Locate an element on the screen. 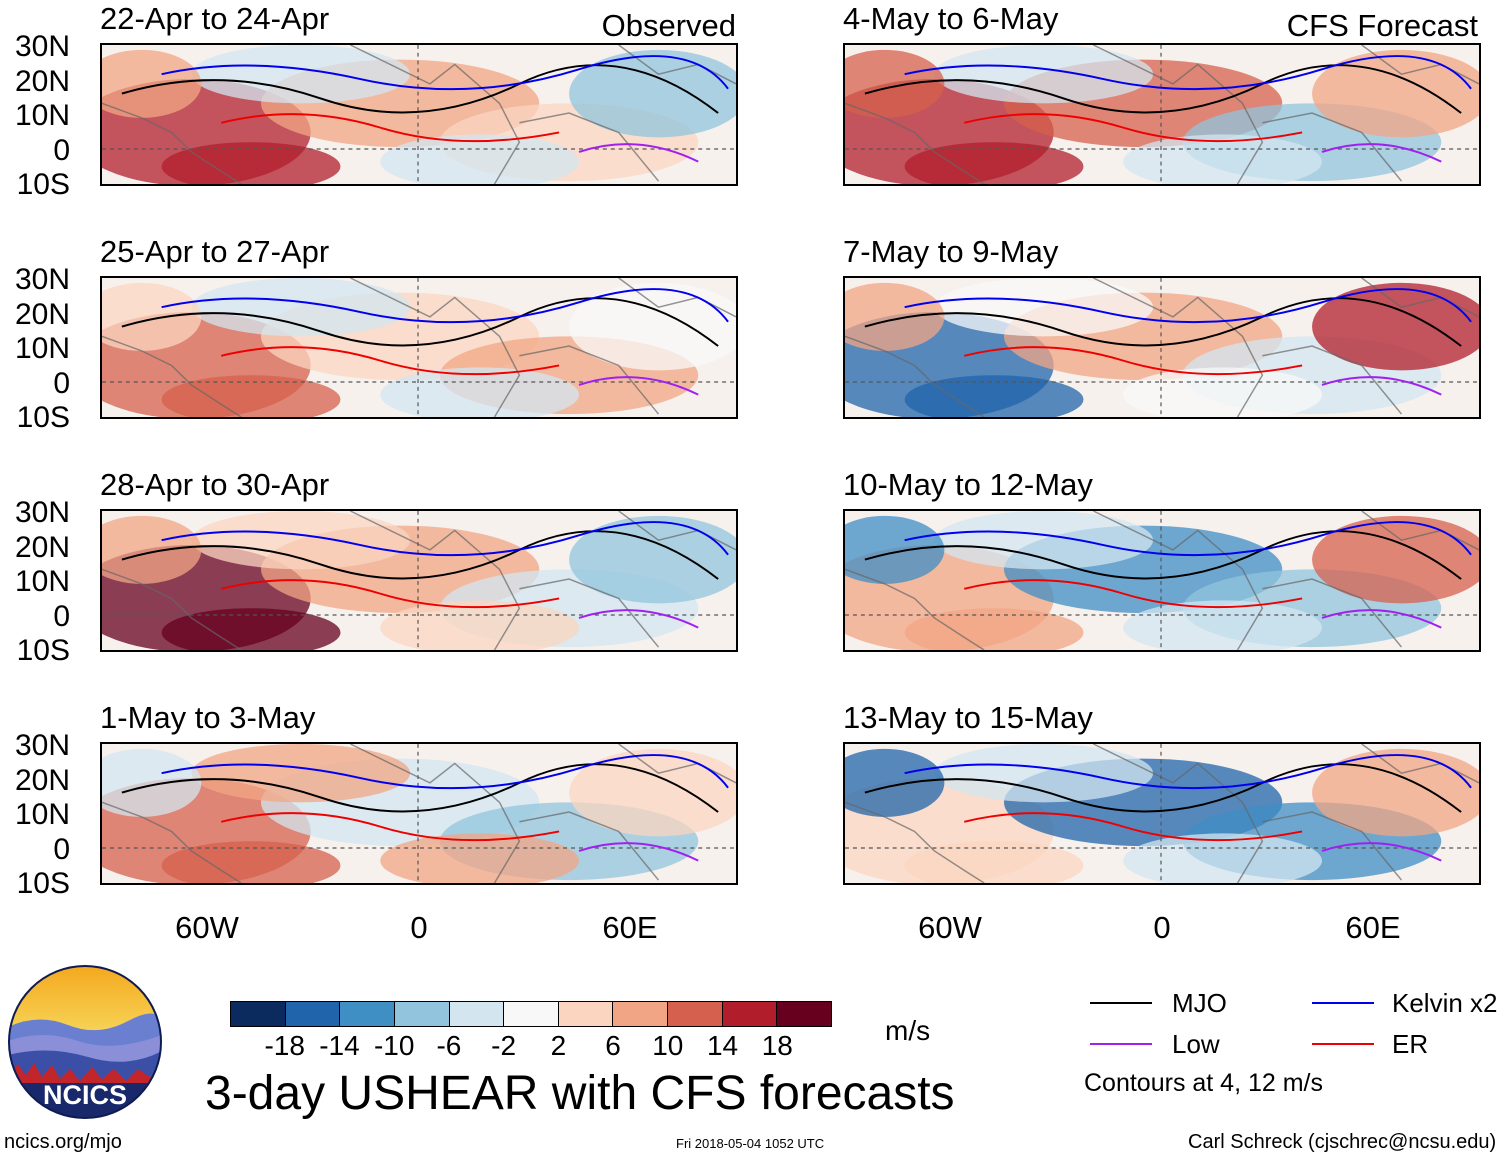 The height and width of the screenshot is (1158, 1510). legend-note: Contours at 4, 12 m/s is located at coordinates (1204, 1083).